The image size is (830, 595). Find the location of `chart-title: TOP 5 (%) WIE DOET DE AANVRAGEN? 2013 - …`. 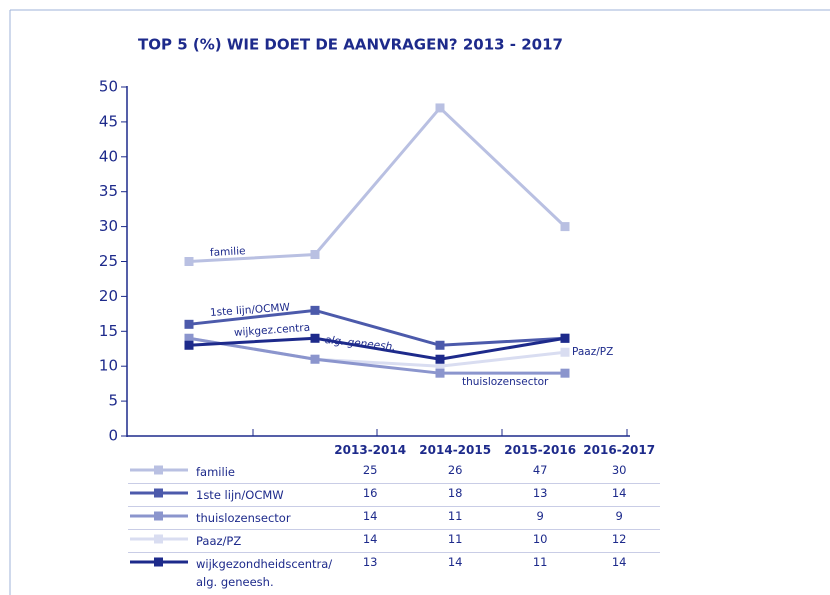

chart-title: TOP 5 (%) WIE DOET DE AANVRAGEN? 2013 - … is located at coordinates (350, 45).